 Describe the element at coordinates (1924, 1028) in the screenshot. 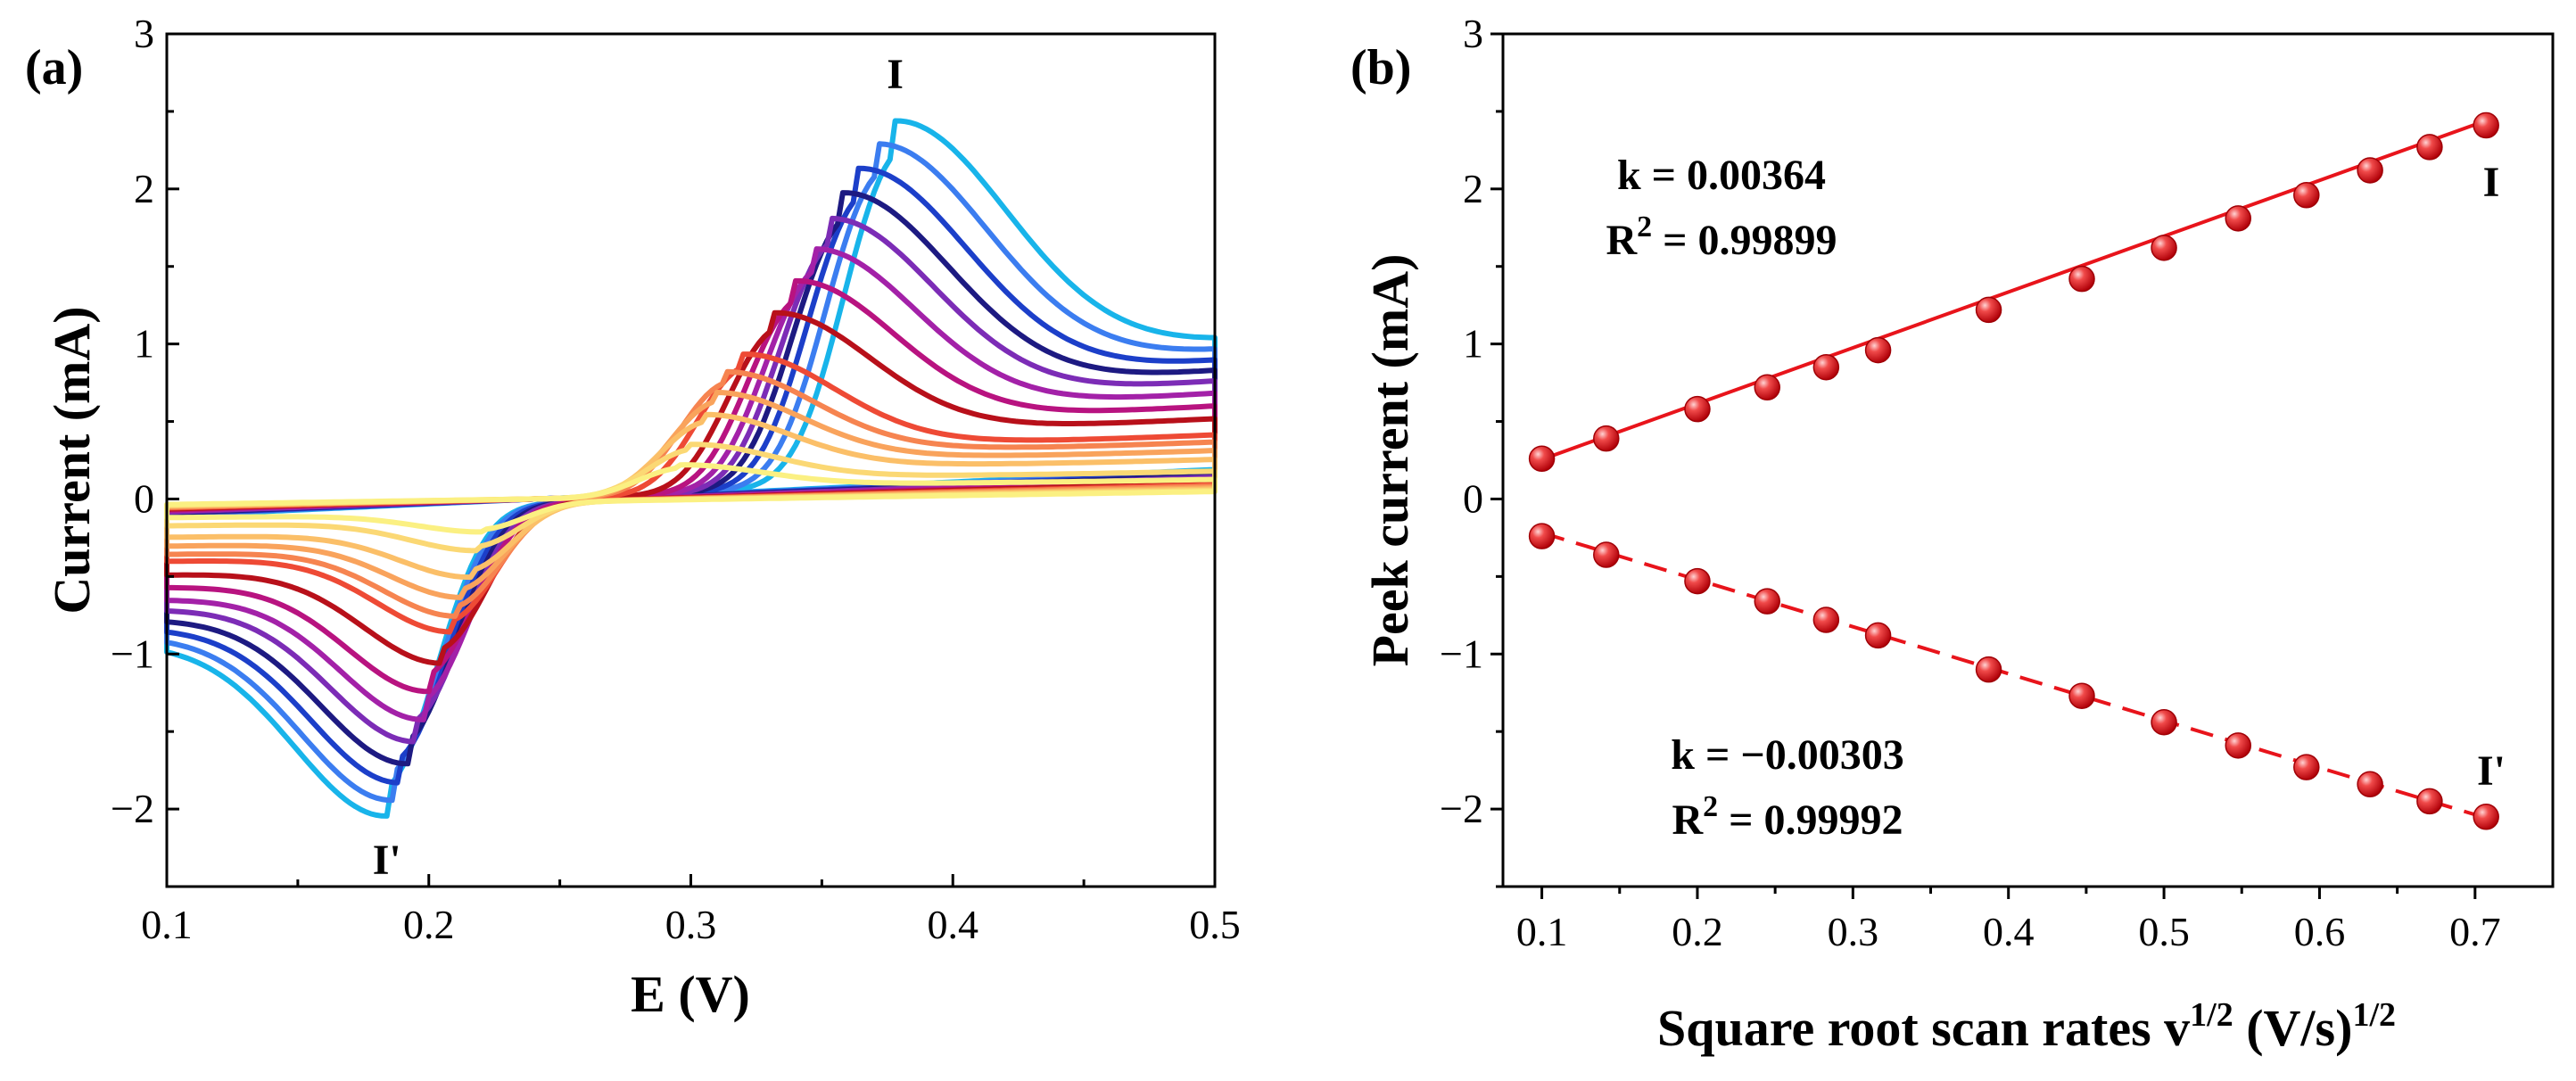

I see `x-title-main: Square root scan rates v` at that location.